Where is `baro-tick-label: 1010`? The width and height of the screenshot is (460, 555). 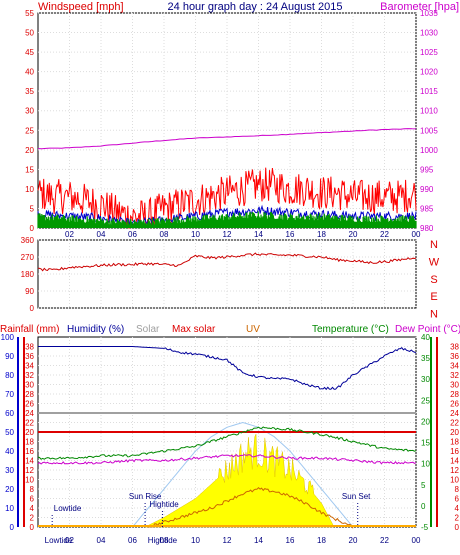
baro-tick-label: 1010 is located at coordinates (429, 111).